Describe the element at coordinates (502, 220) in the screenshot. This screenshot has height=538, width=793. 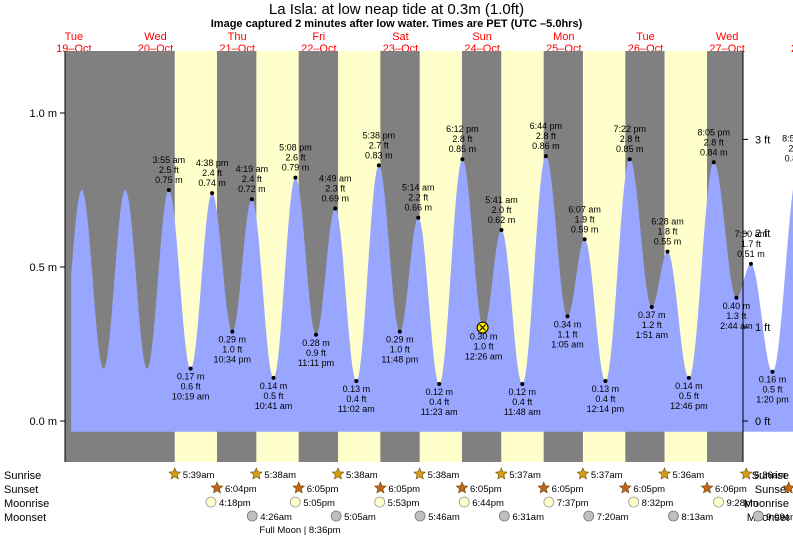
I see `tide-meter-label: 0.62 m` at that location.